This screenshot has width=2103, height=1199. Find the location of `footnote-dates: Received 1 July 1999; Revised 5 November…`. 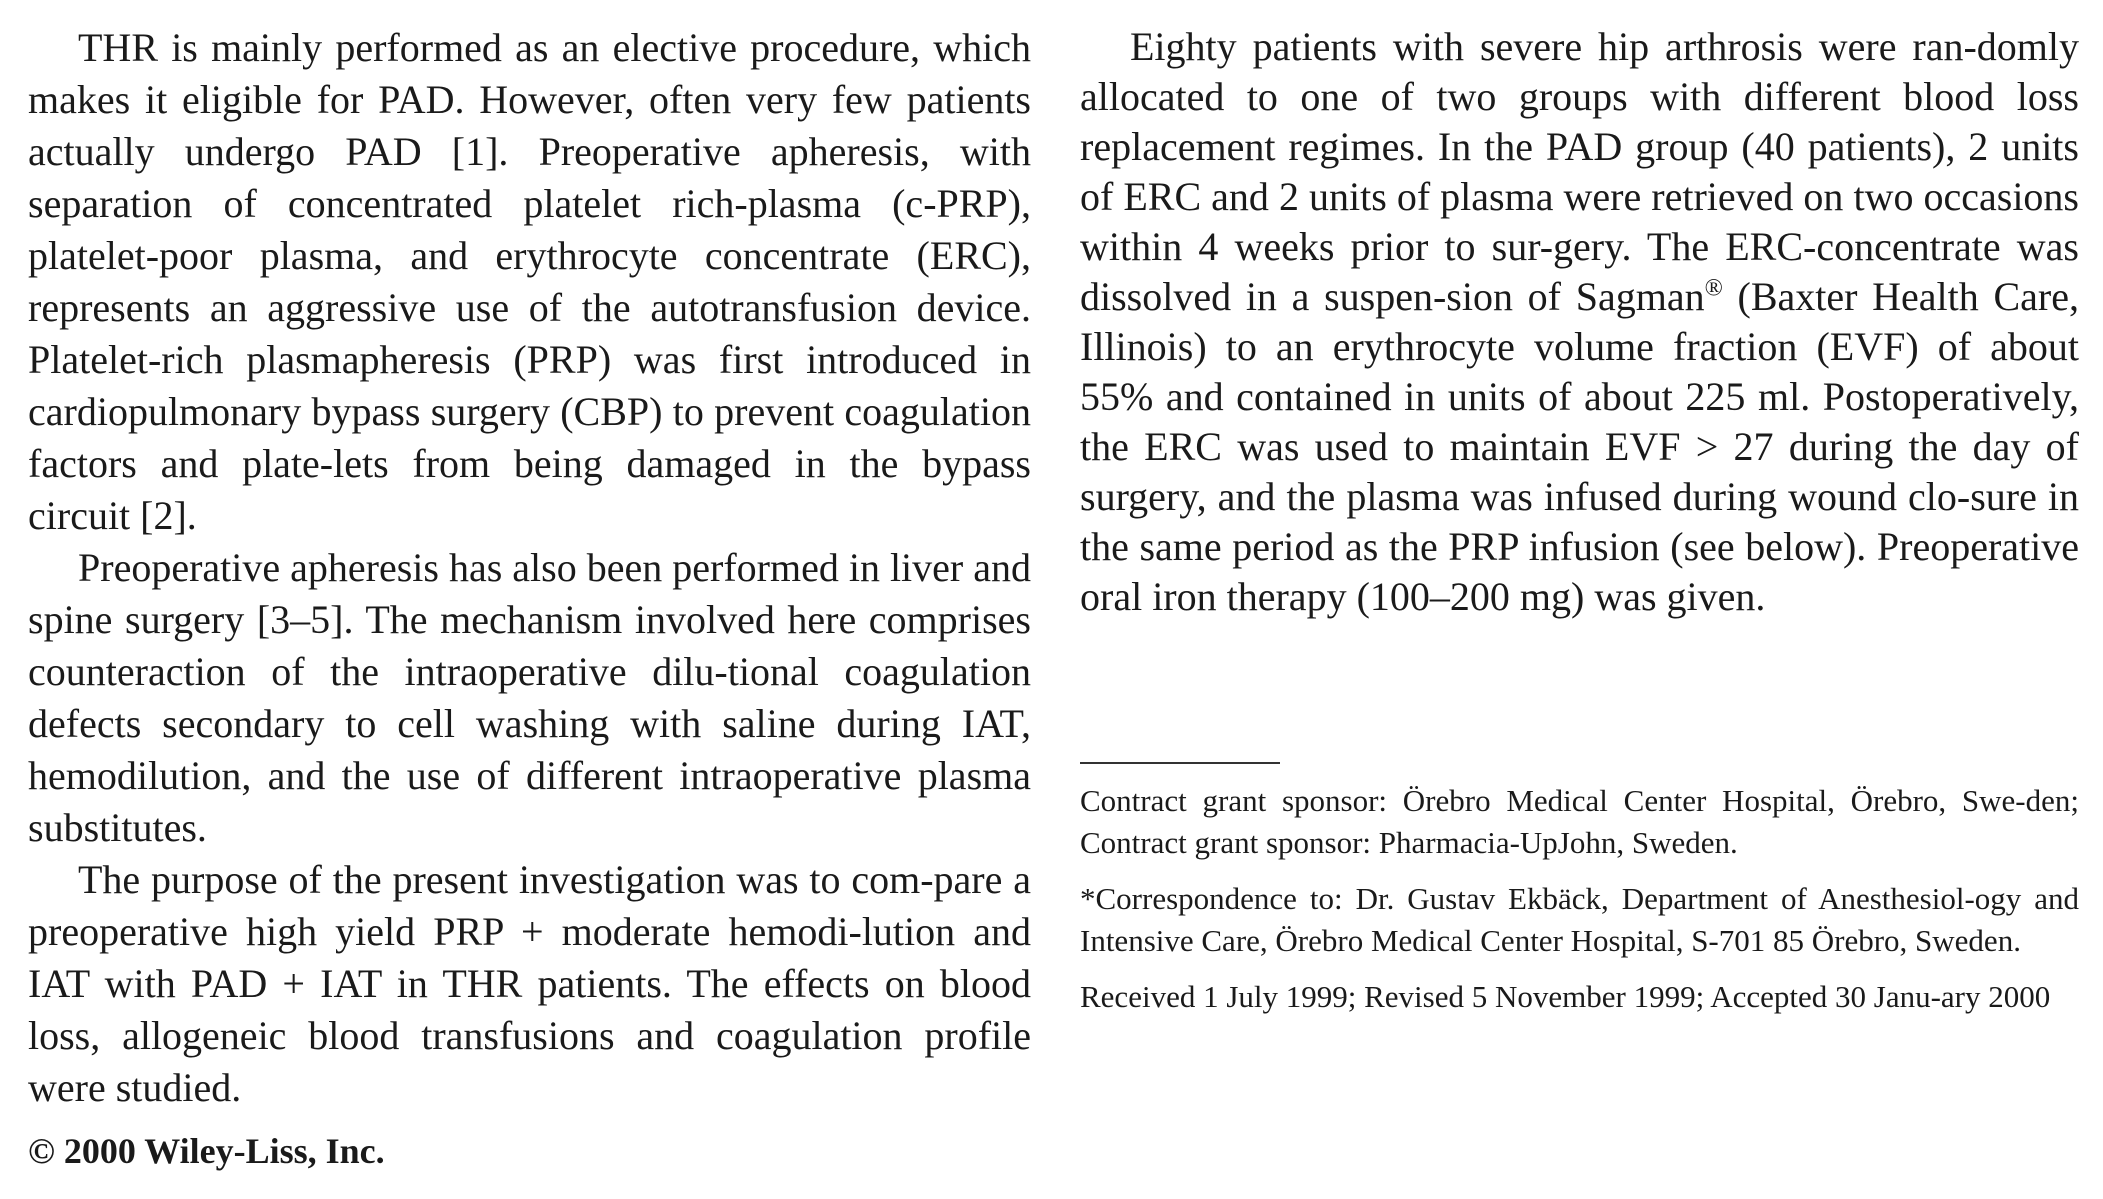

footnote-dates: Received 1 July 1999; Revised 5 November… is located at coordinates (1565, 996).